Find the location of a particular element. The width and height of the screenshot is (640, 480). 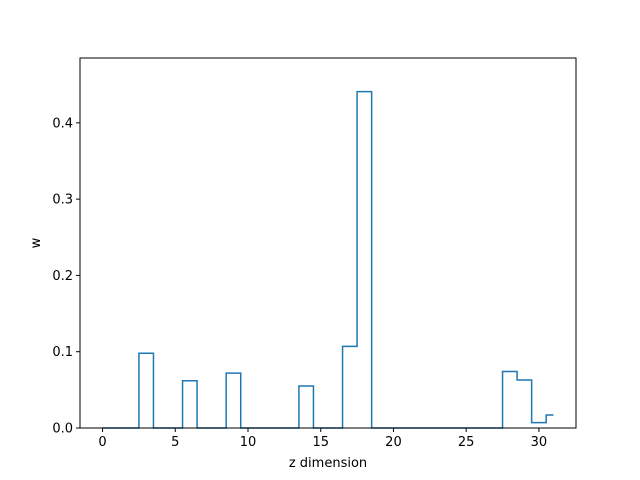

y-tick-label: 0.3 is located at coordinates (62, 200).